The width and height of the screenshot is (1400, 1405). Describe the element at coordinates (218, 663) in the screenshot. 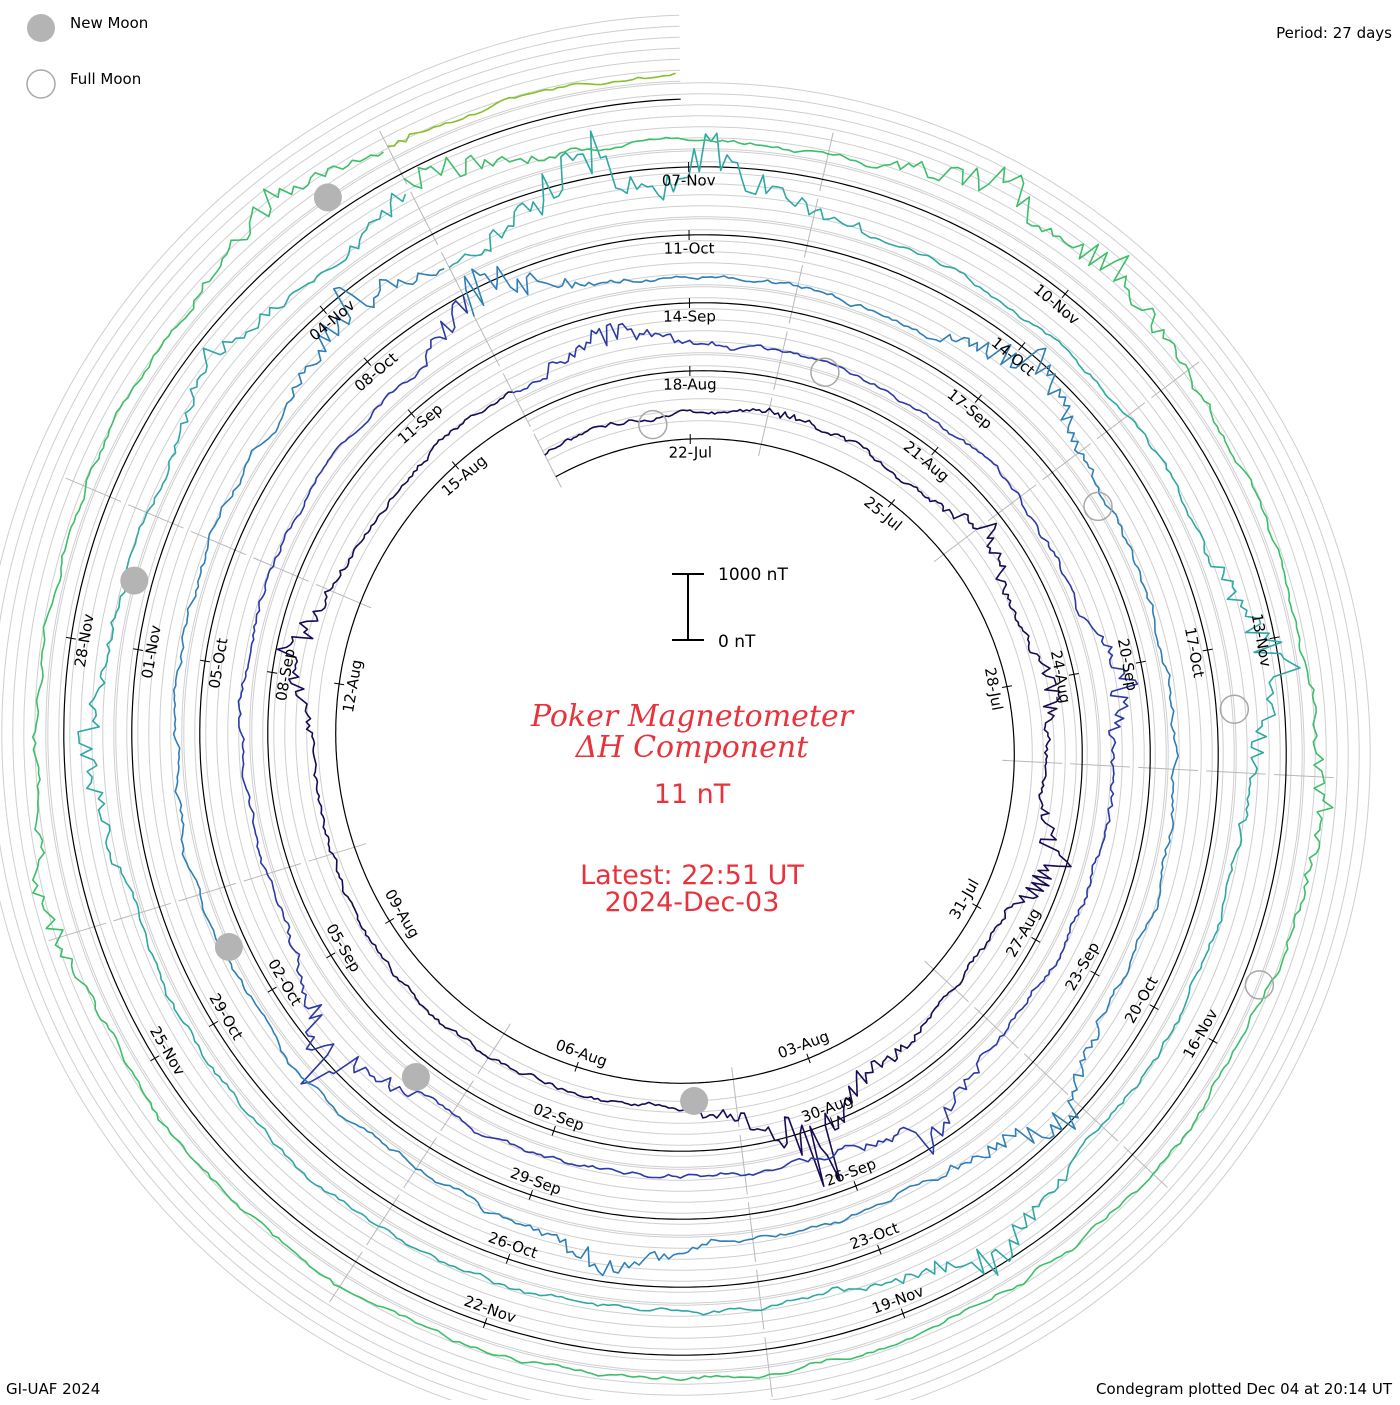

I see `date-tick-label: 05-Oct` at that location.